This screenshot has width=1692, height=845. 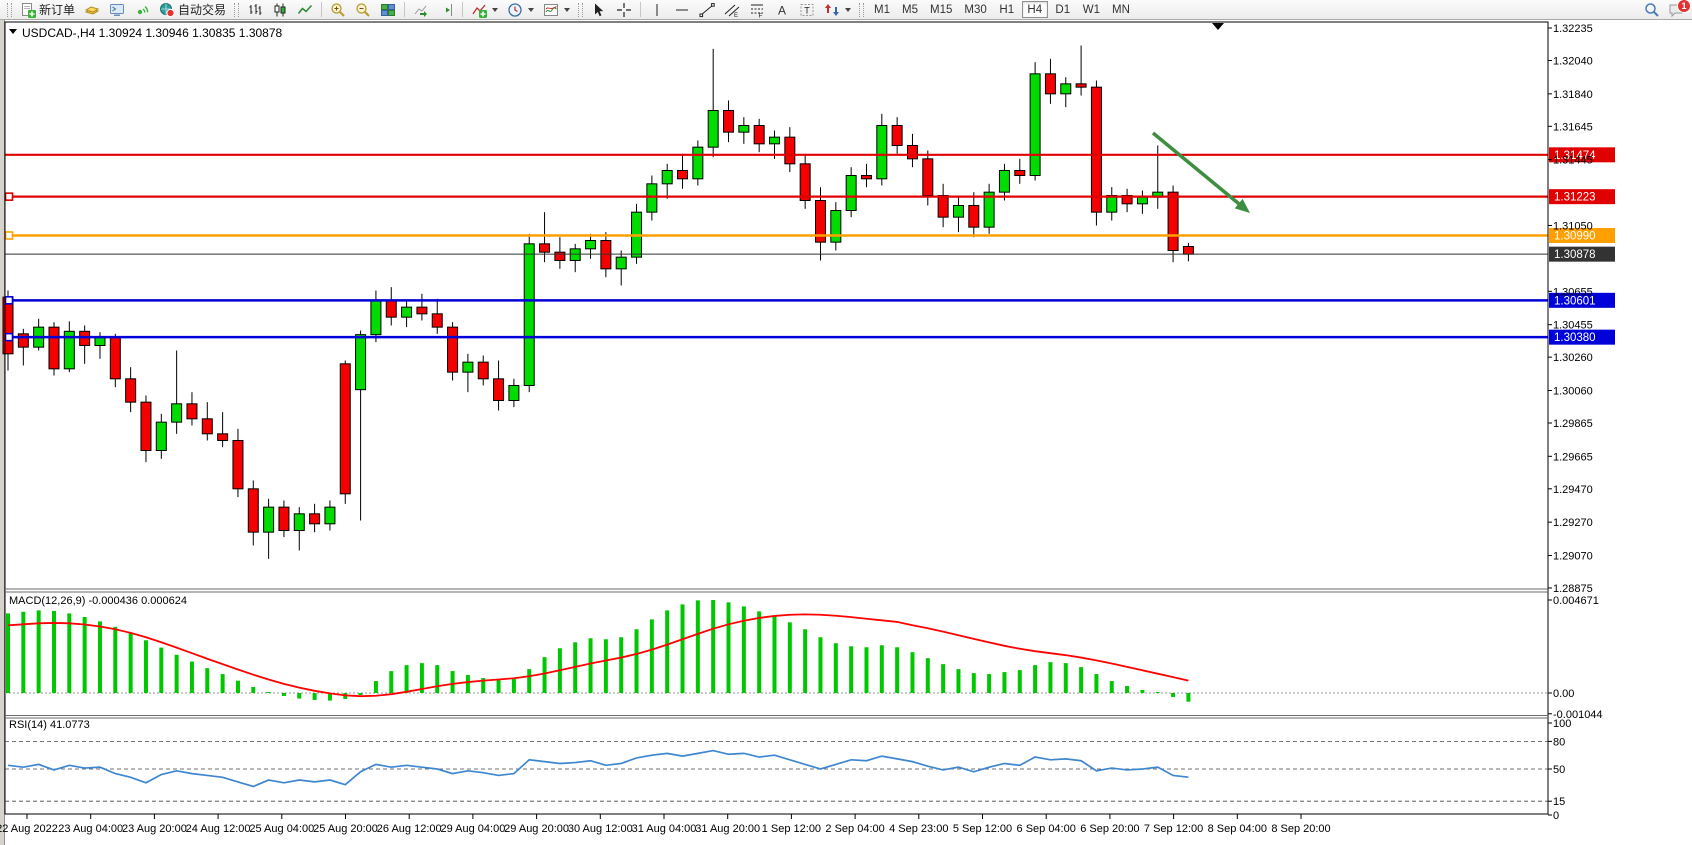 What do you see at coordinates (1677, 9) in the screenshot?
I see `comments-button: 1` at bounding box center [1677, 9].